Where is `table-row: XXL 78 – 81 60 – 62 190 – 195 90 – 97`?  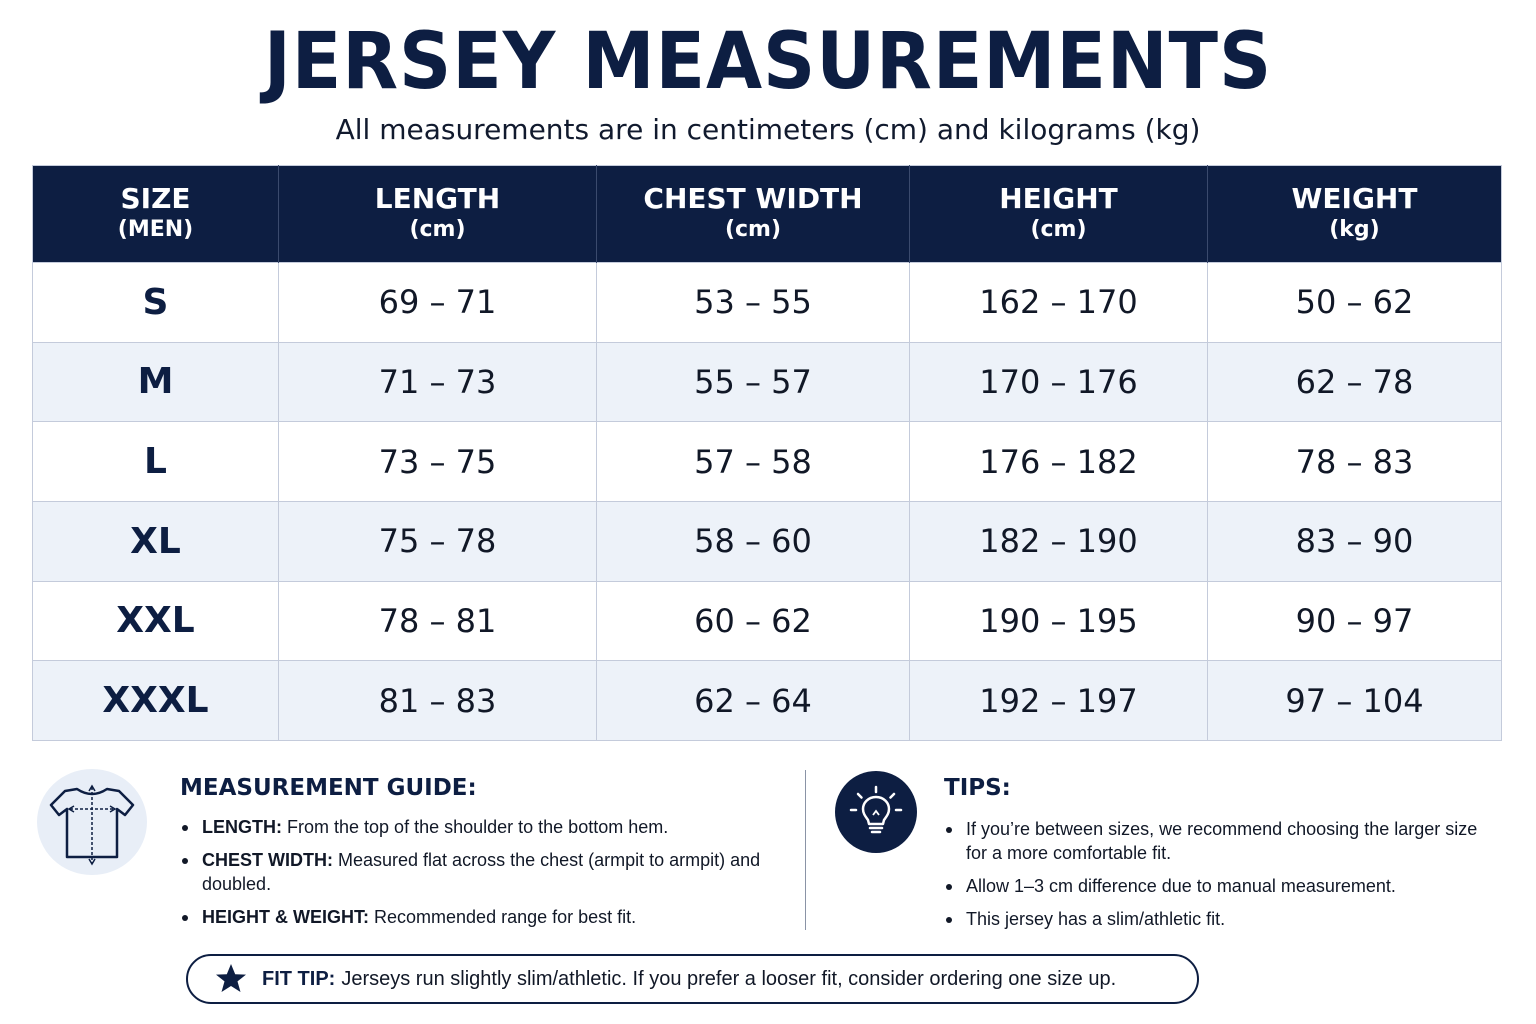 table-row: XXL 78 – 81 60 – 62 190 – 195 90 – 97 is located at coordinates (767, 620).